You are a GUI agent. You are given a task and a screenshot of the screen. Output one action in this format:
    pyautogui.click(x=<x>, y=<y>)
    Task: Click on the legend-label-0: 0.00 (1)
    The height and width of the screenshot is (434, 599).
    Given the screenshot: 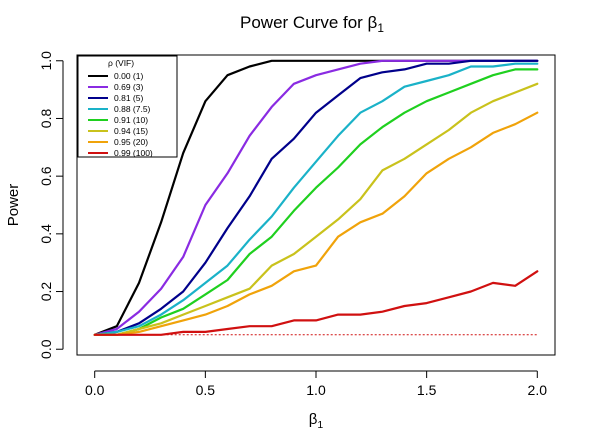 What is the action you would take?
    pyautogui.click(x=128, y=76)
    